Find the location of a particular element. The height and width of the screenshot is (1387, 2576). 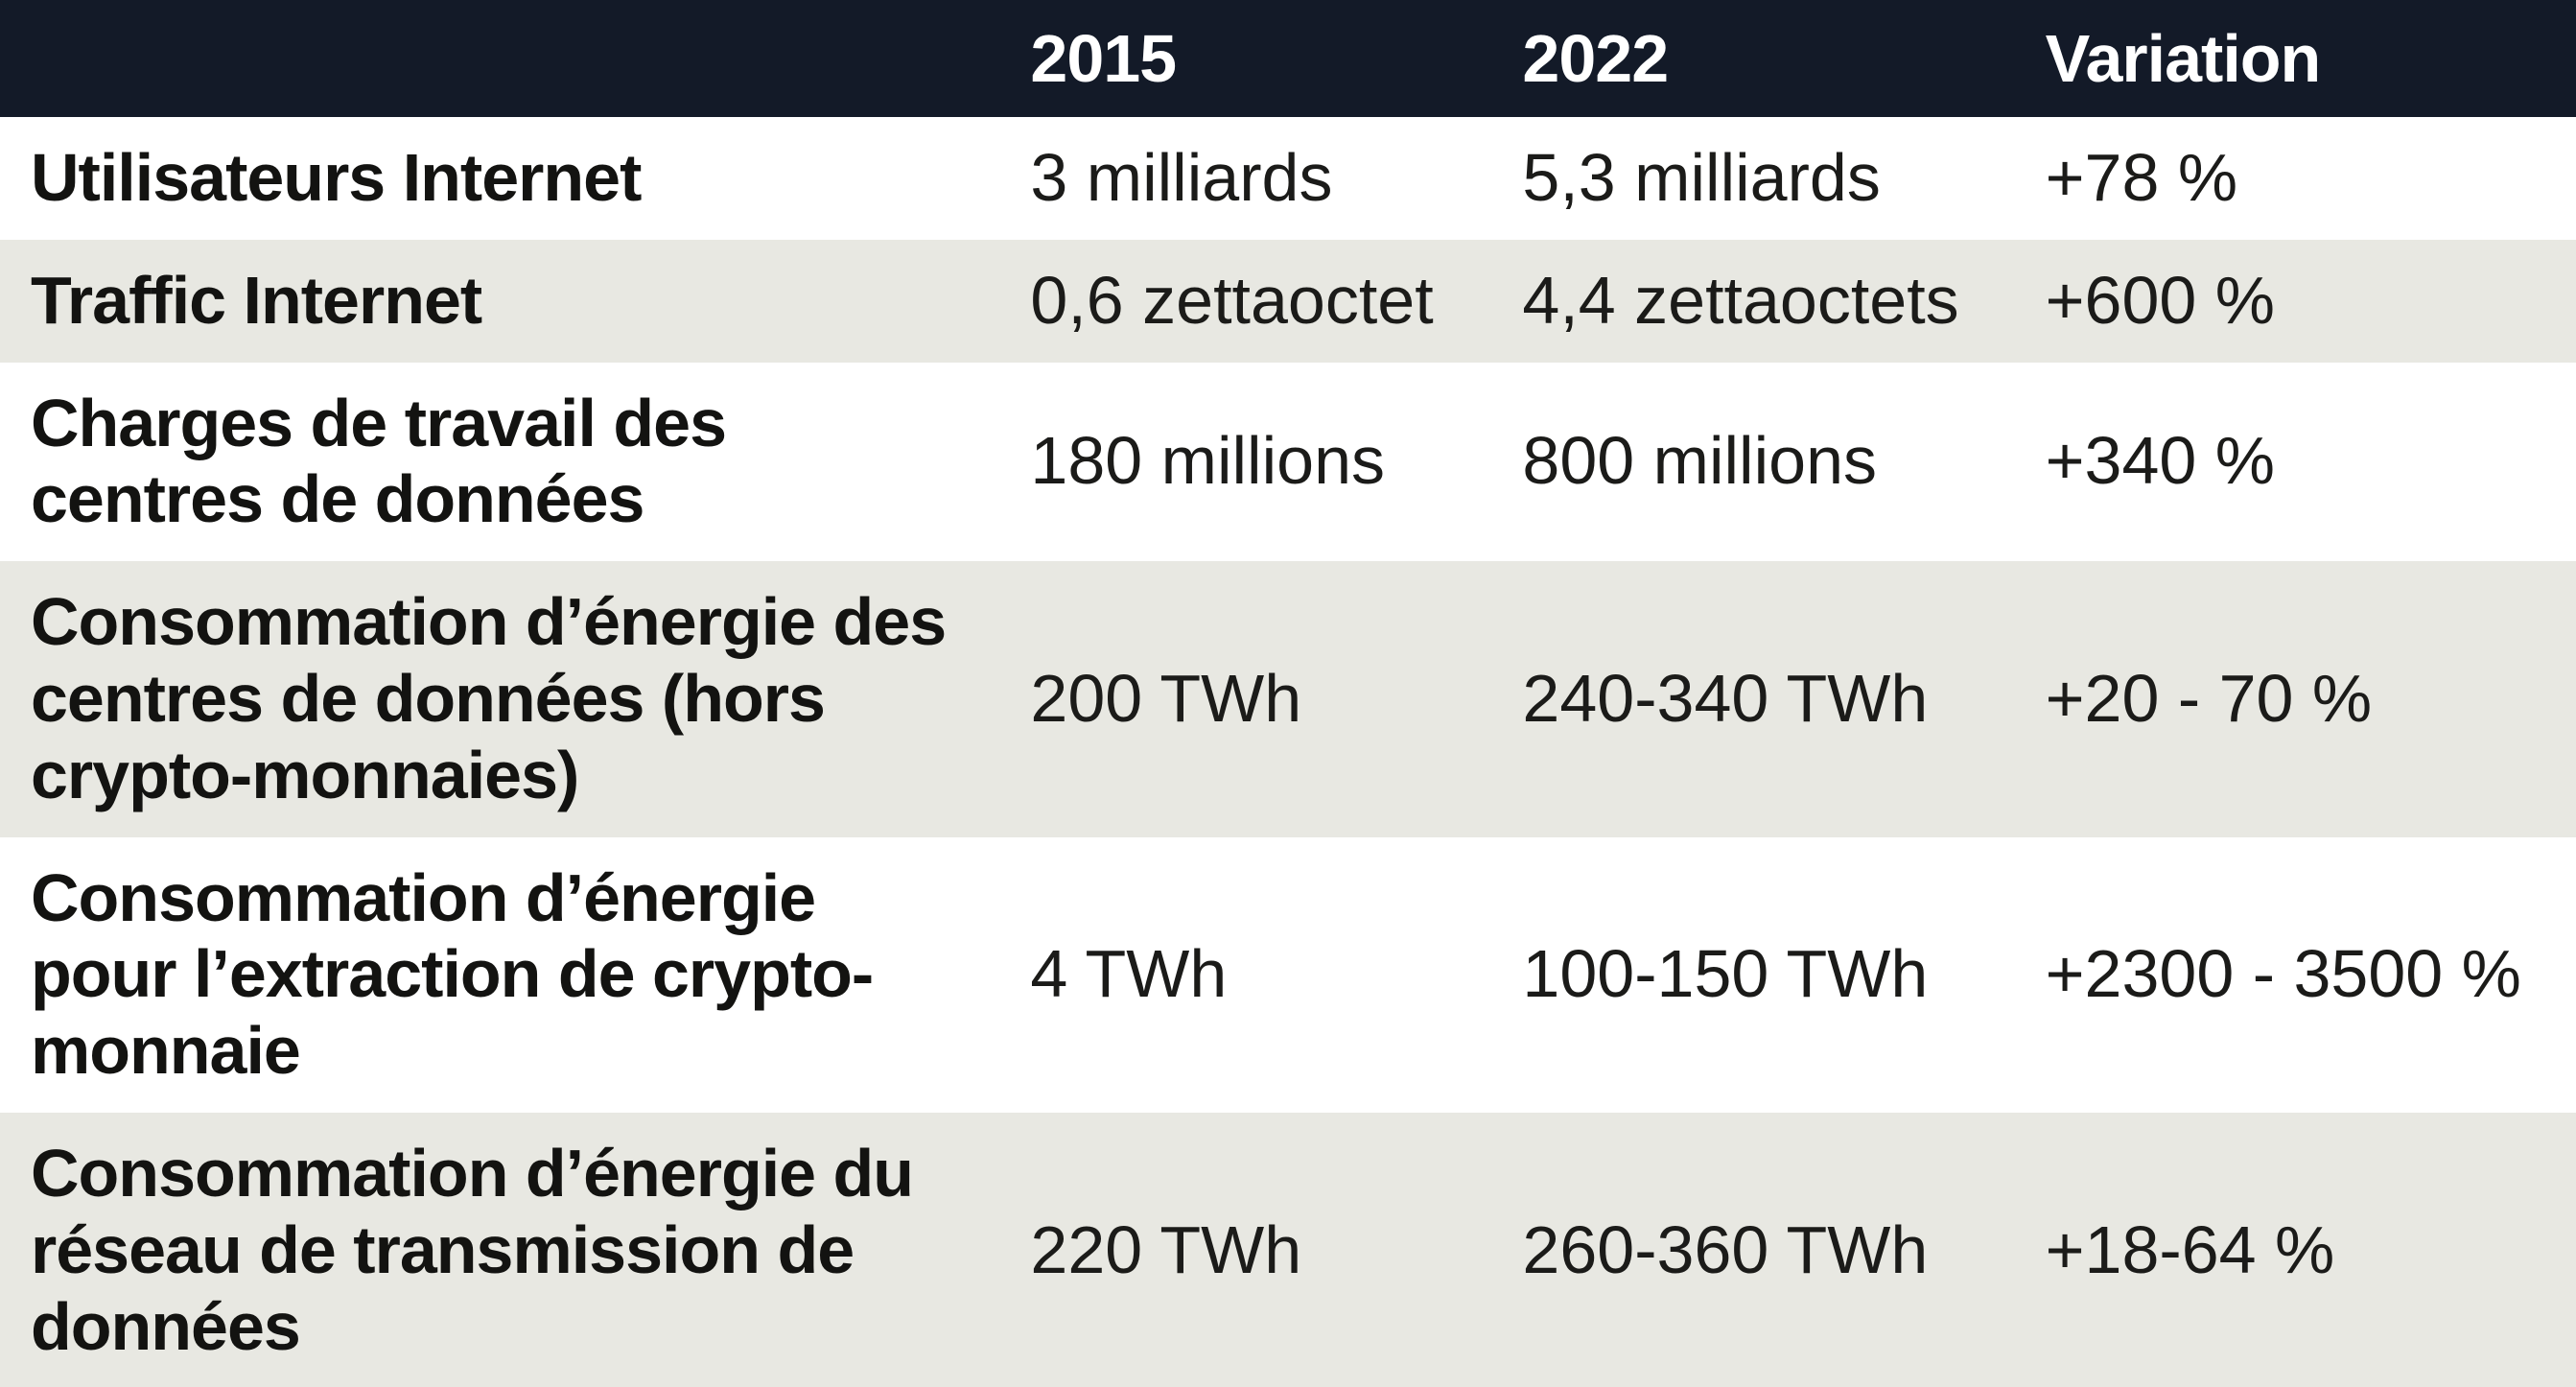

cell-variation: +2300 - 3500 % is located at coordinates (2283, 974).